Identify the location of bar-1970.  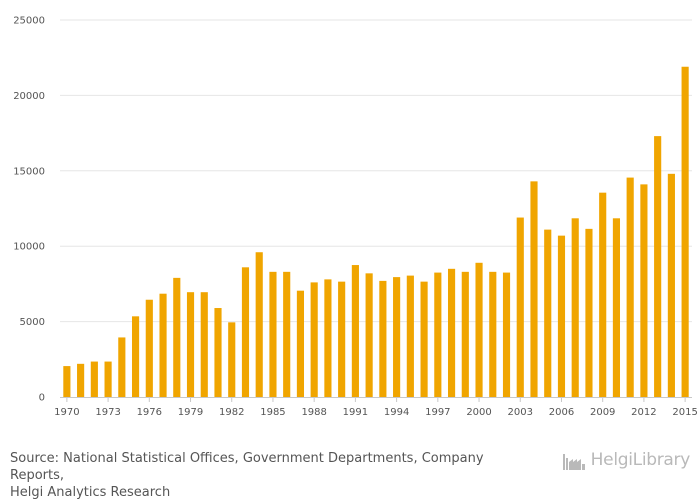
(67, 381).